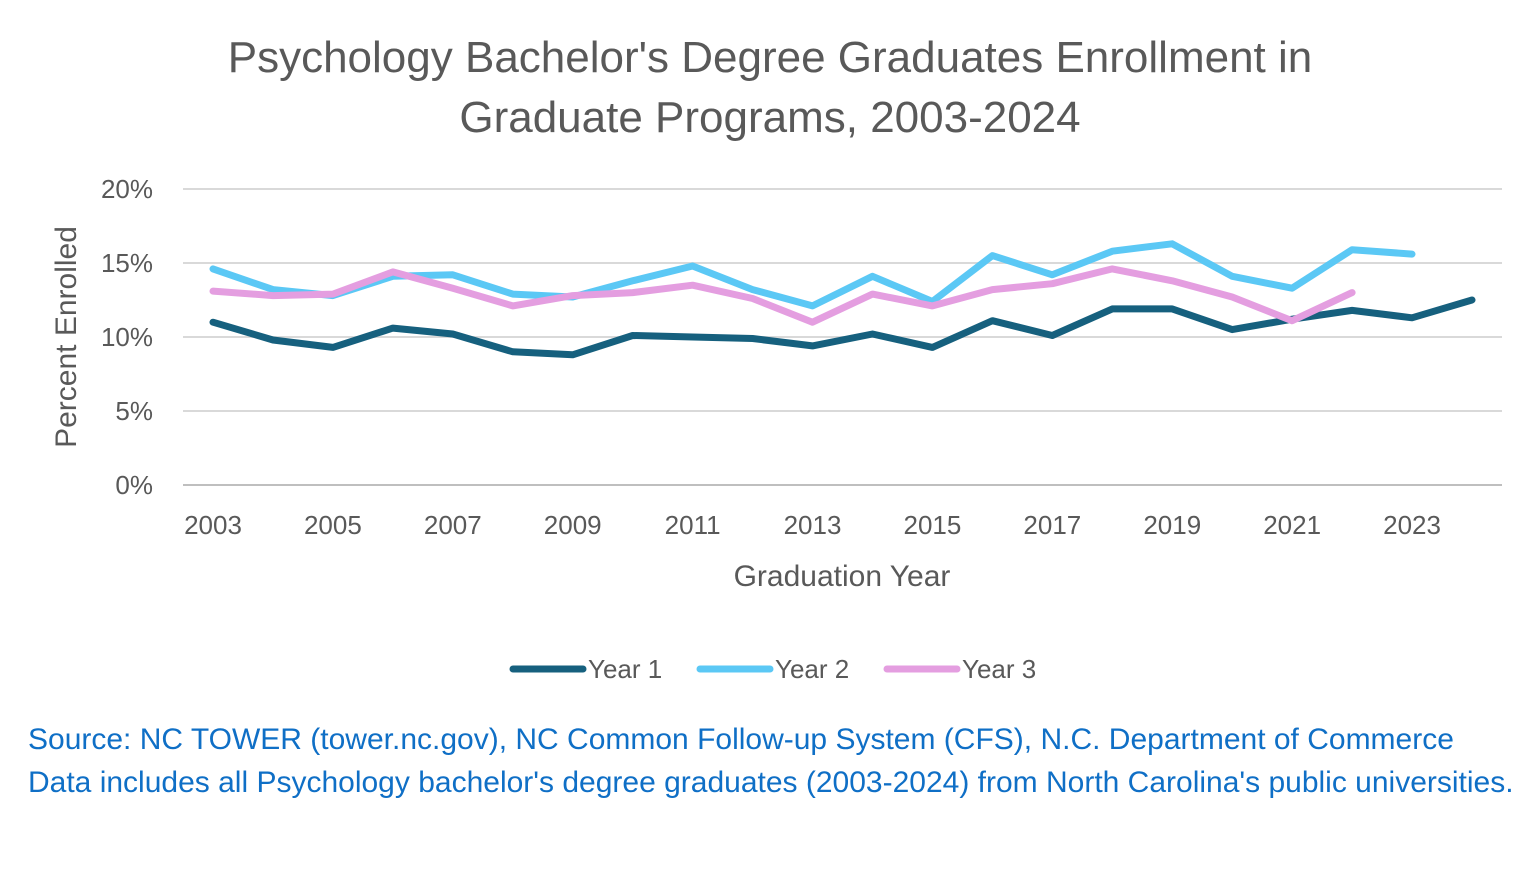 The width and height of the screenshot is (1540, 881). Describe the element at coordinates (134, 485) in the screenshot. I see `y-tick-label: 0%` at that location.